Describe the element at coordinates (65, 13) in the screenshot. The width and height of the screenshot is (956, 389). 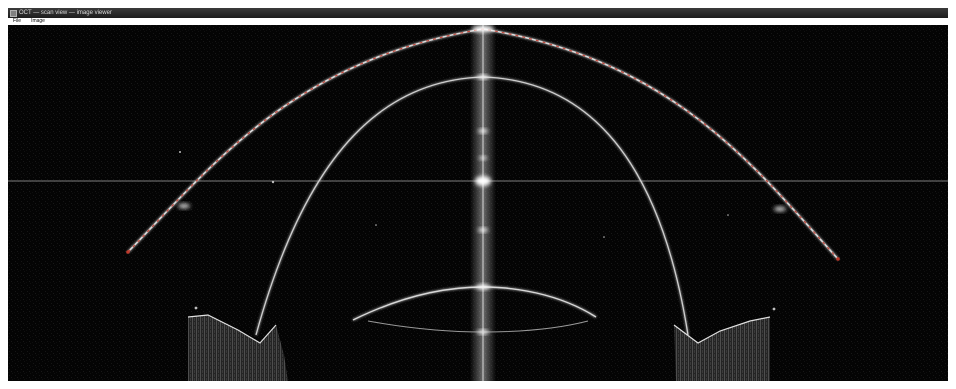
I see `window-title: OCT — scan view — image viewer` at that location.